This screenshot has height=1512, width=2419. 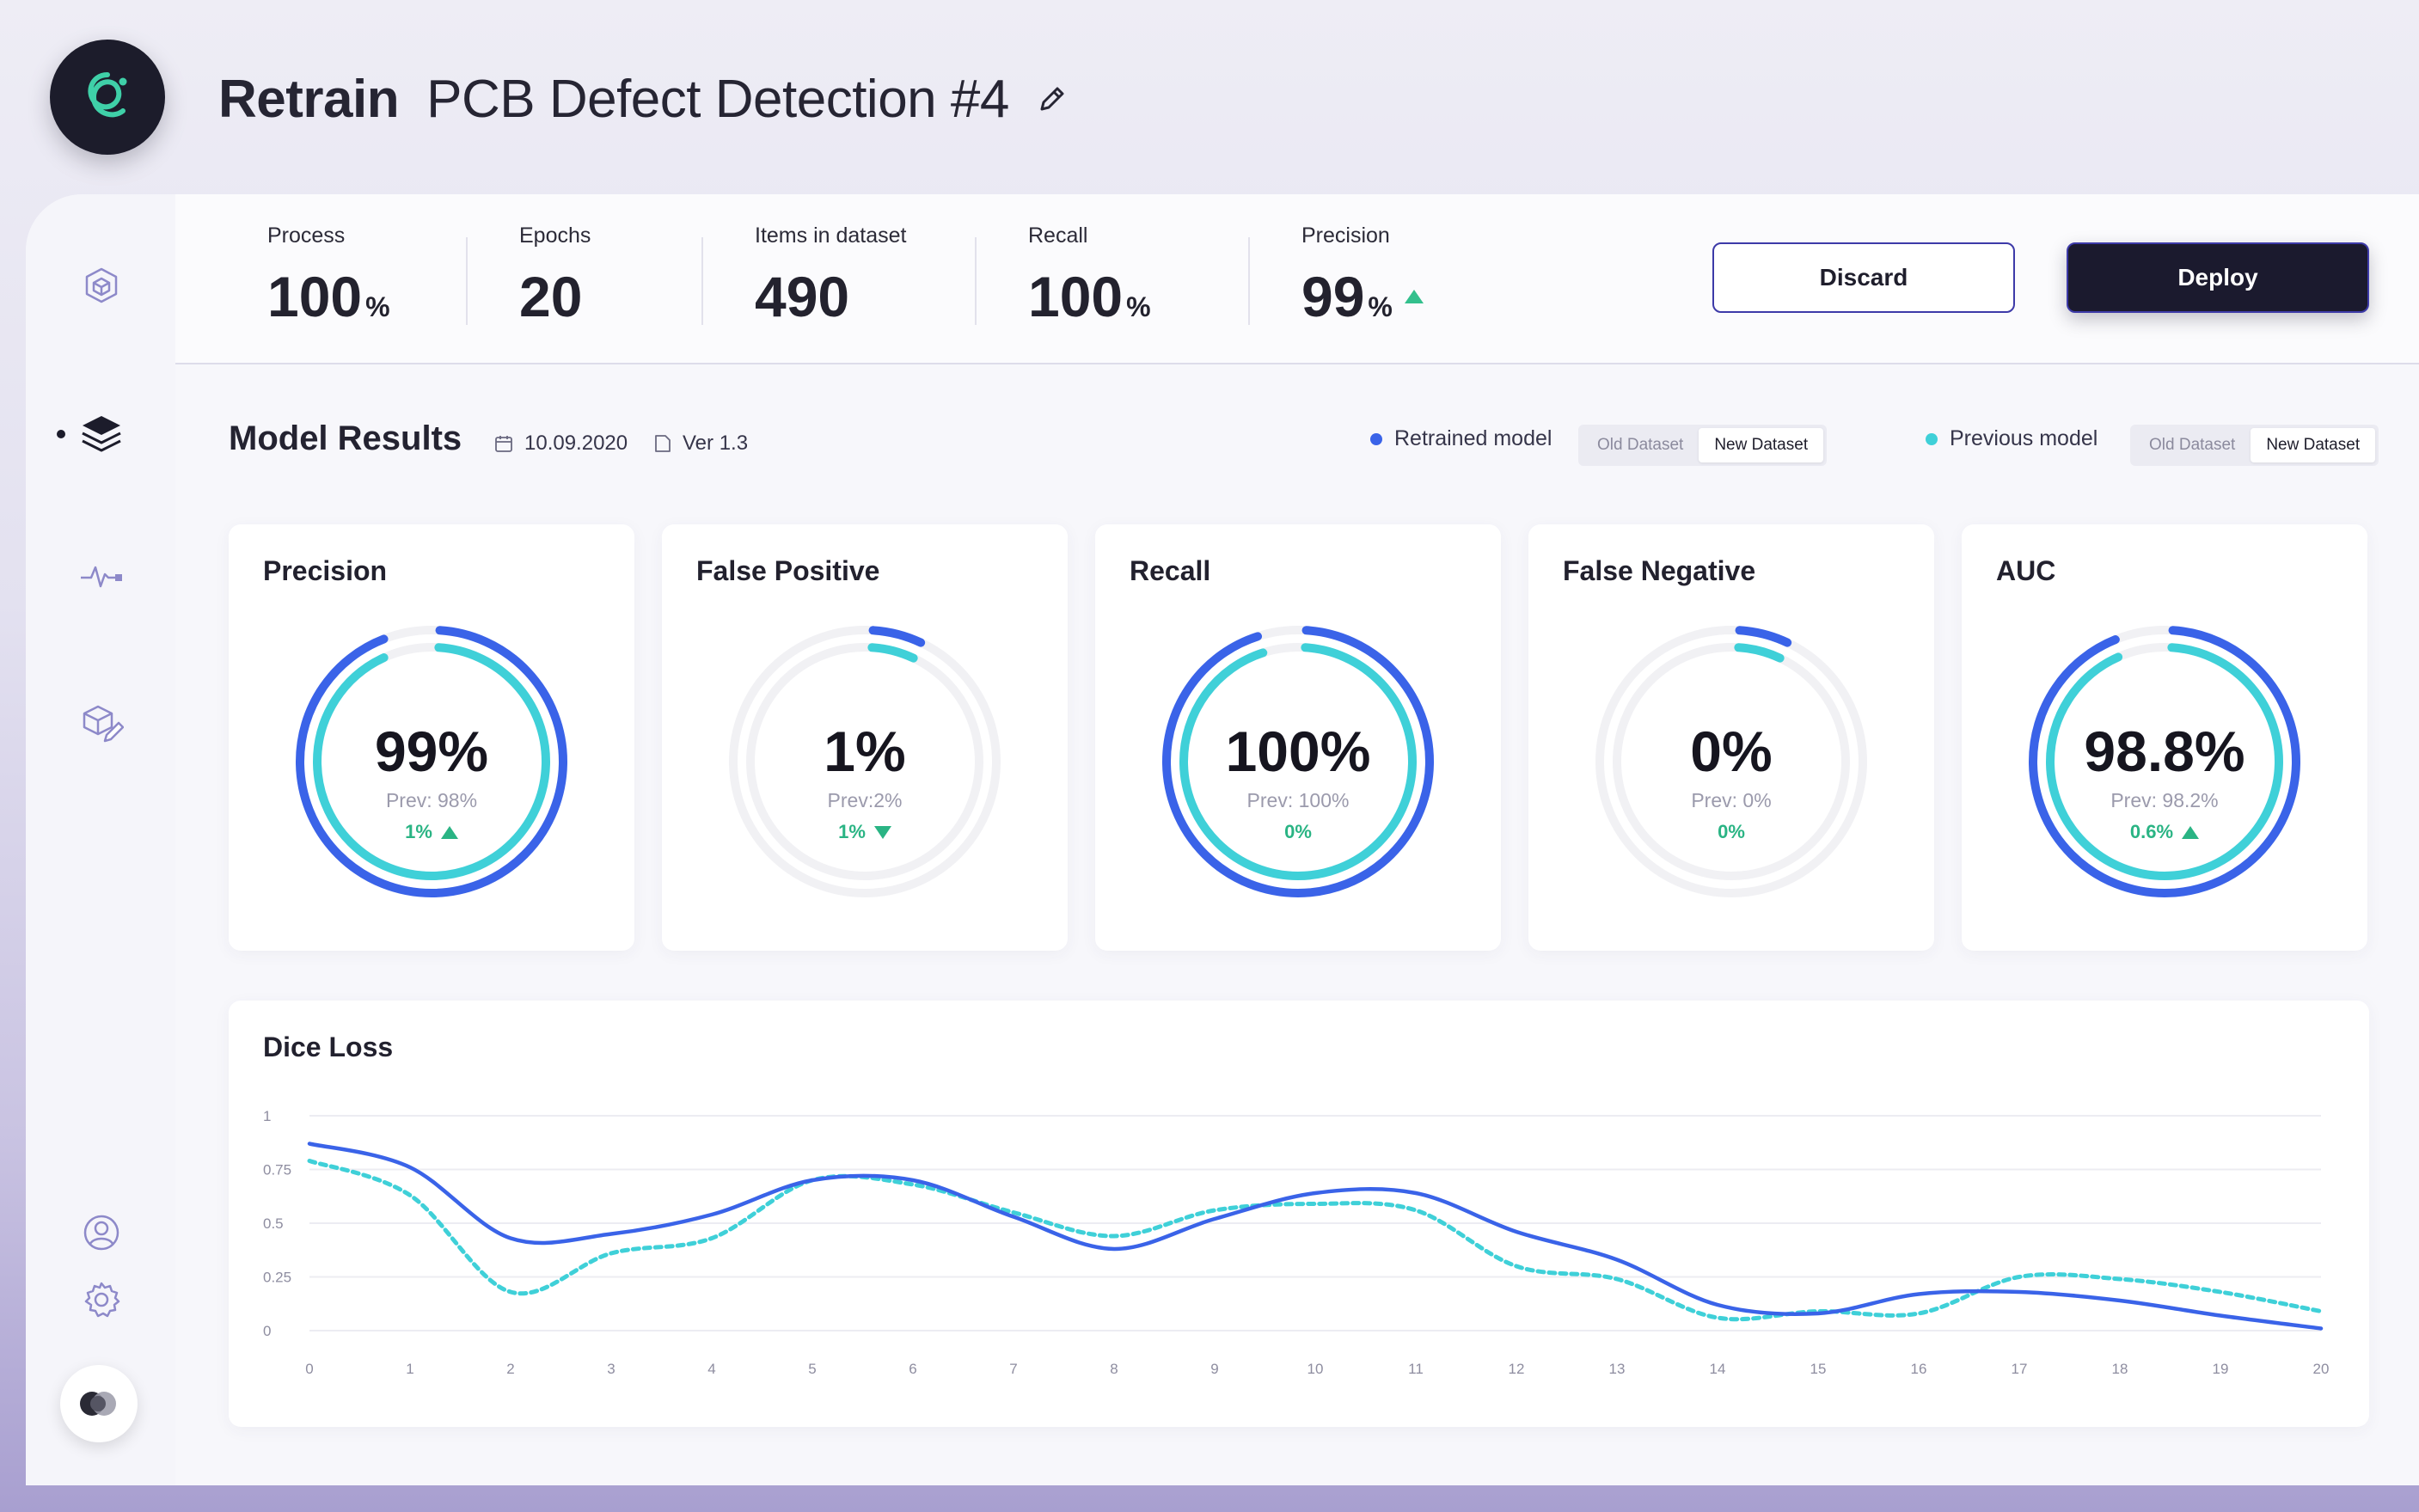 I want to click on logo-mark-icon, so click(x=108, y=95).